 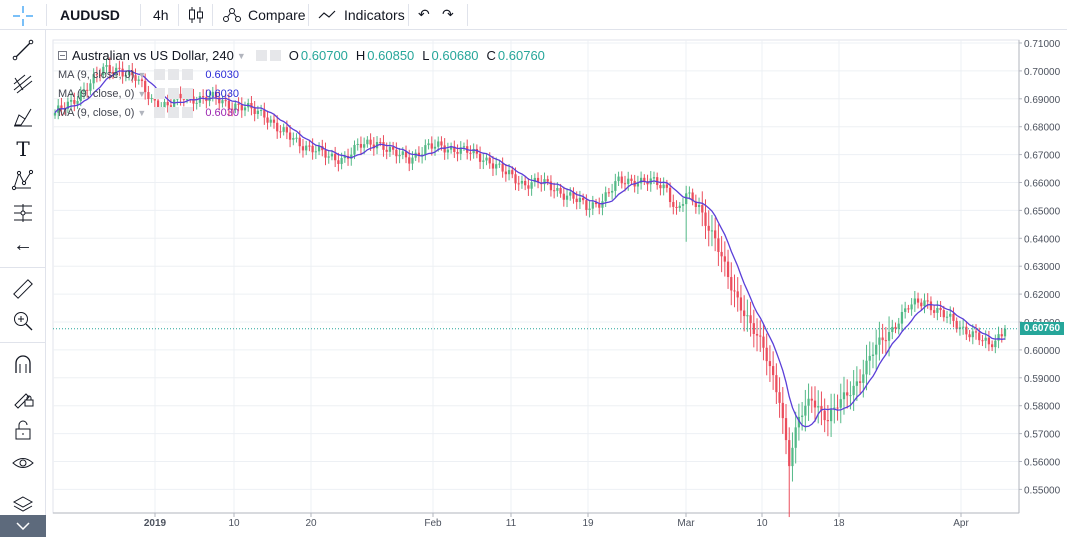 I want to click on zoom-in-icon, so click(x=23, y=321).